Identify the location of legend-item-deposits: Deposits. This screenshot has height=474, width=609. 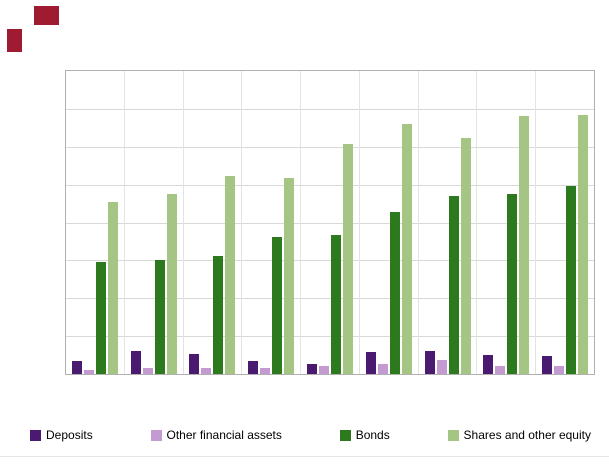
(61, 435).